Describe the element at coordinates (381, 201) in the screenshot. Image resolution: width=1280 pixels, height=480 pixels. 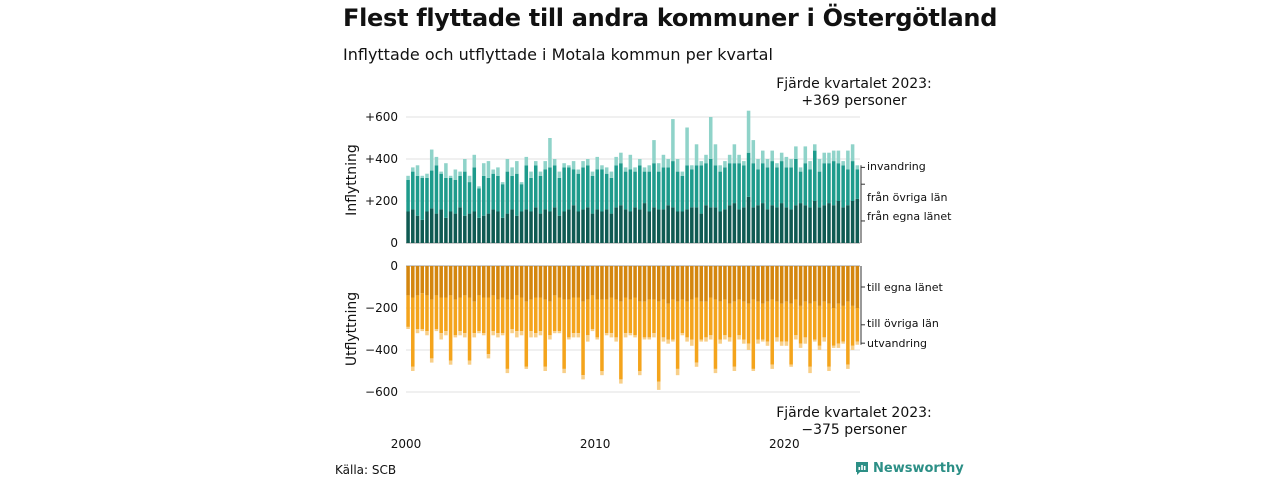
I see `inflow-ytick-label: +200` at that location.